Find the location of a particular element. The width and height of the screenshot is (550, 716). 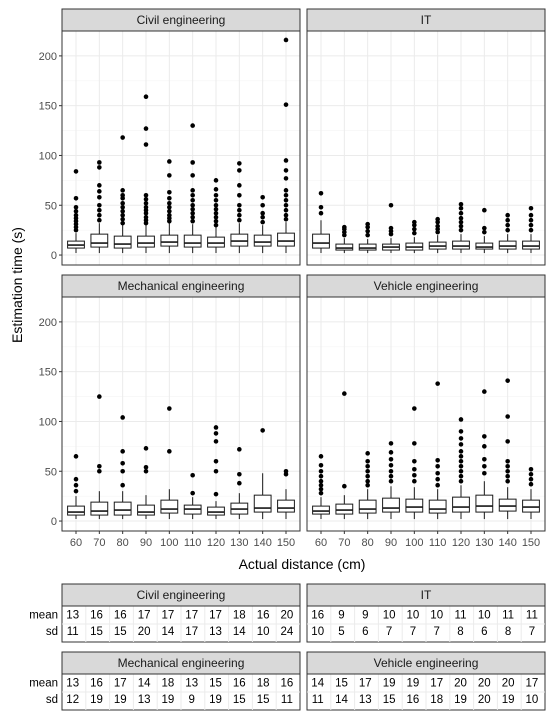

sd-value: 24 is located at coordinates (287, 632).